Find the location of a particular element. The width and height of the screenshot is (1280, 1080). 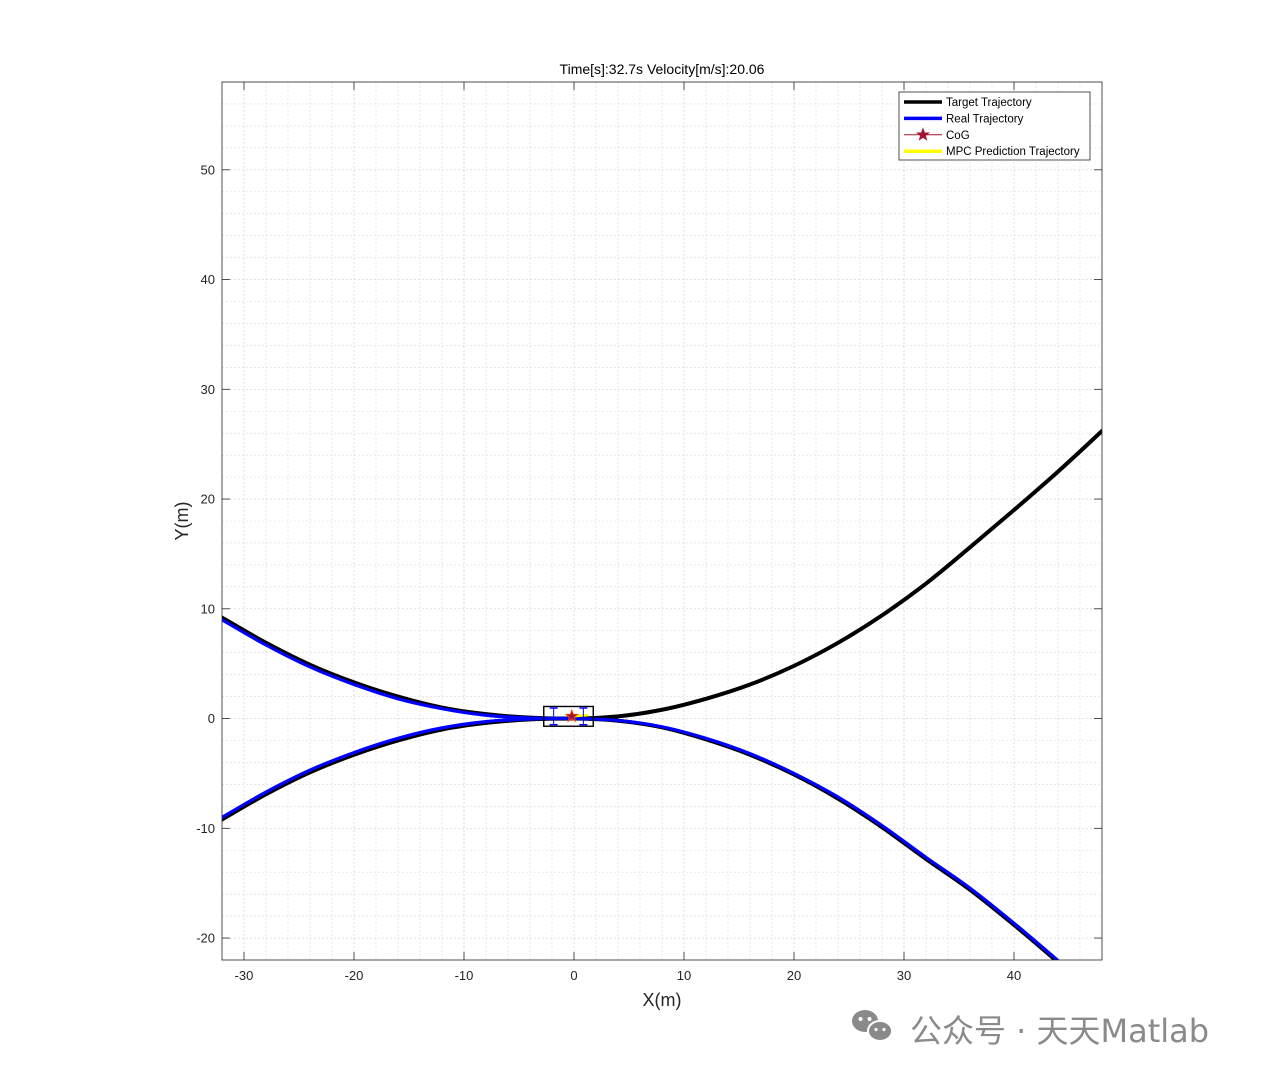

y-tick-label: -20 is located at coordinates (205, 938).